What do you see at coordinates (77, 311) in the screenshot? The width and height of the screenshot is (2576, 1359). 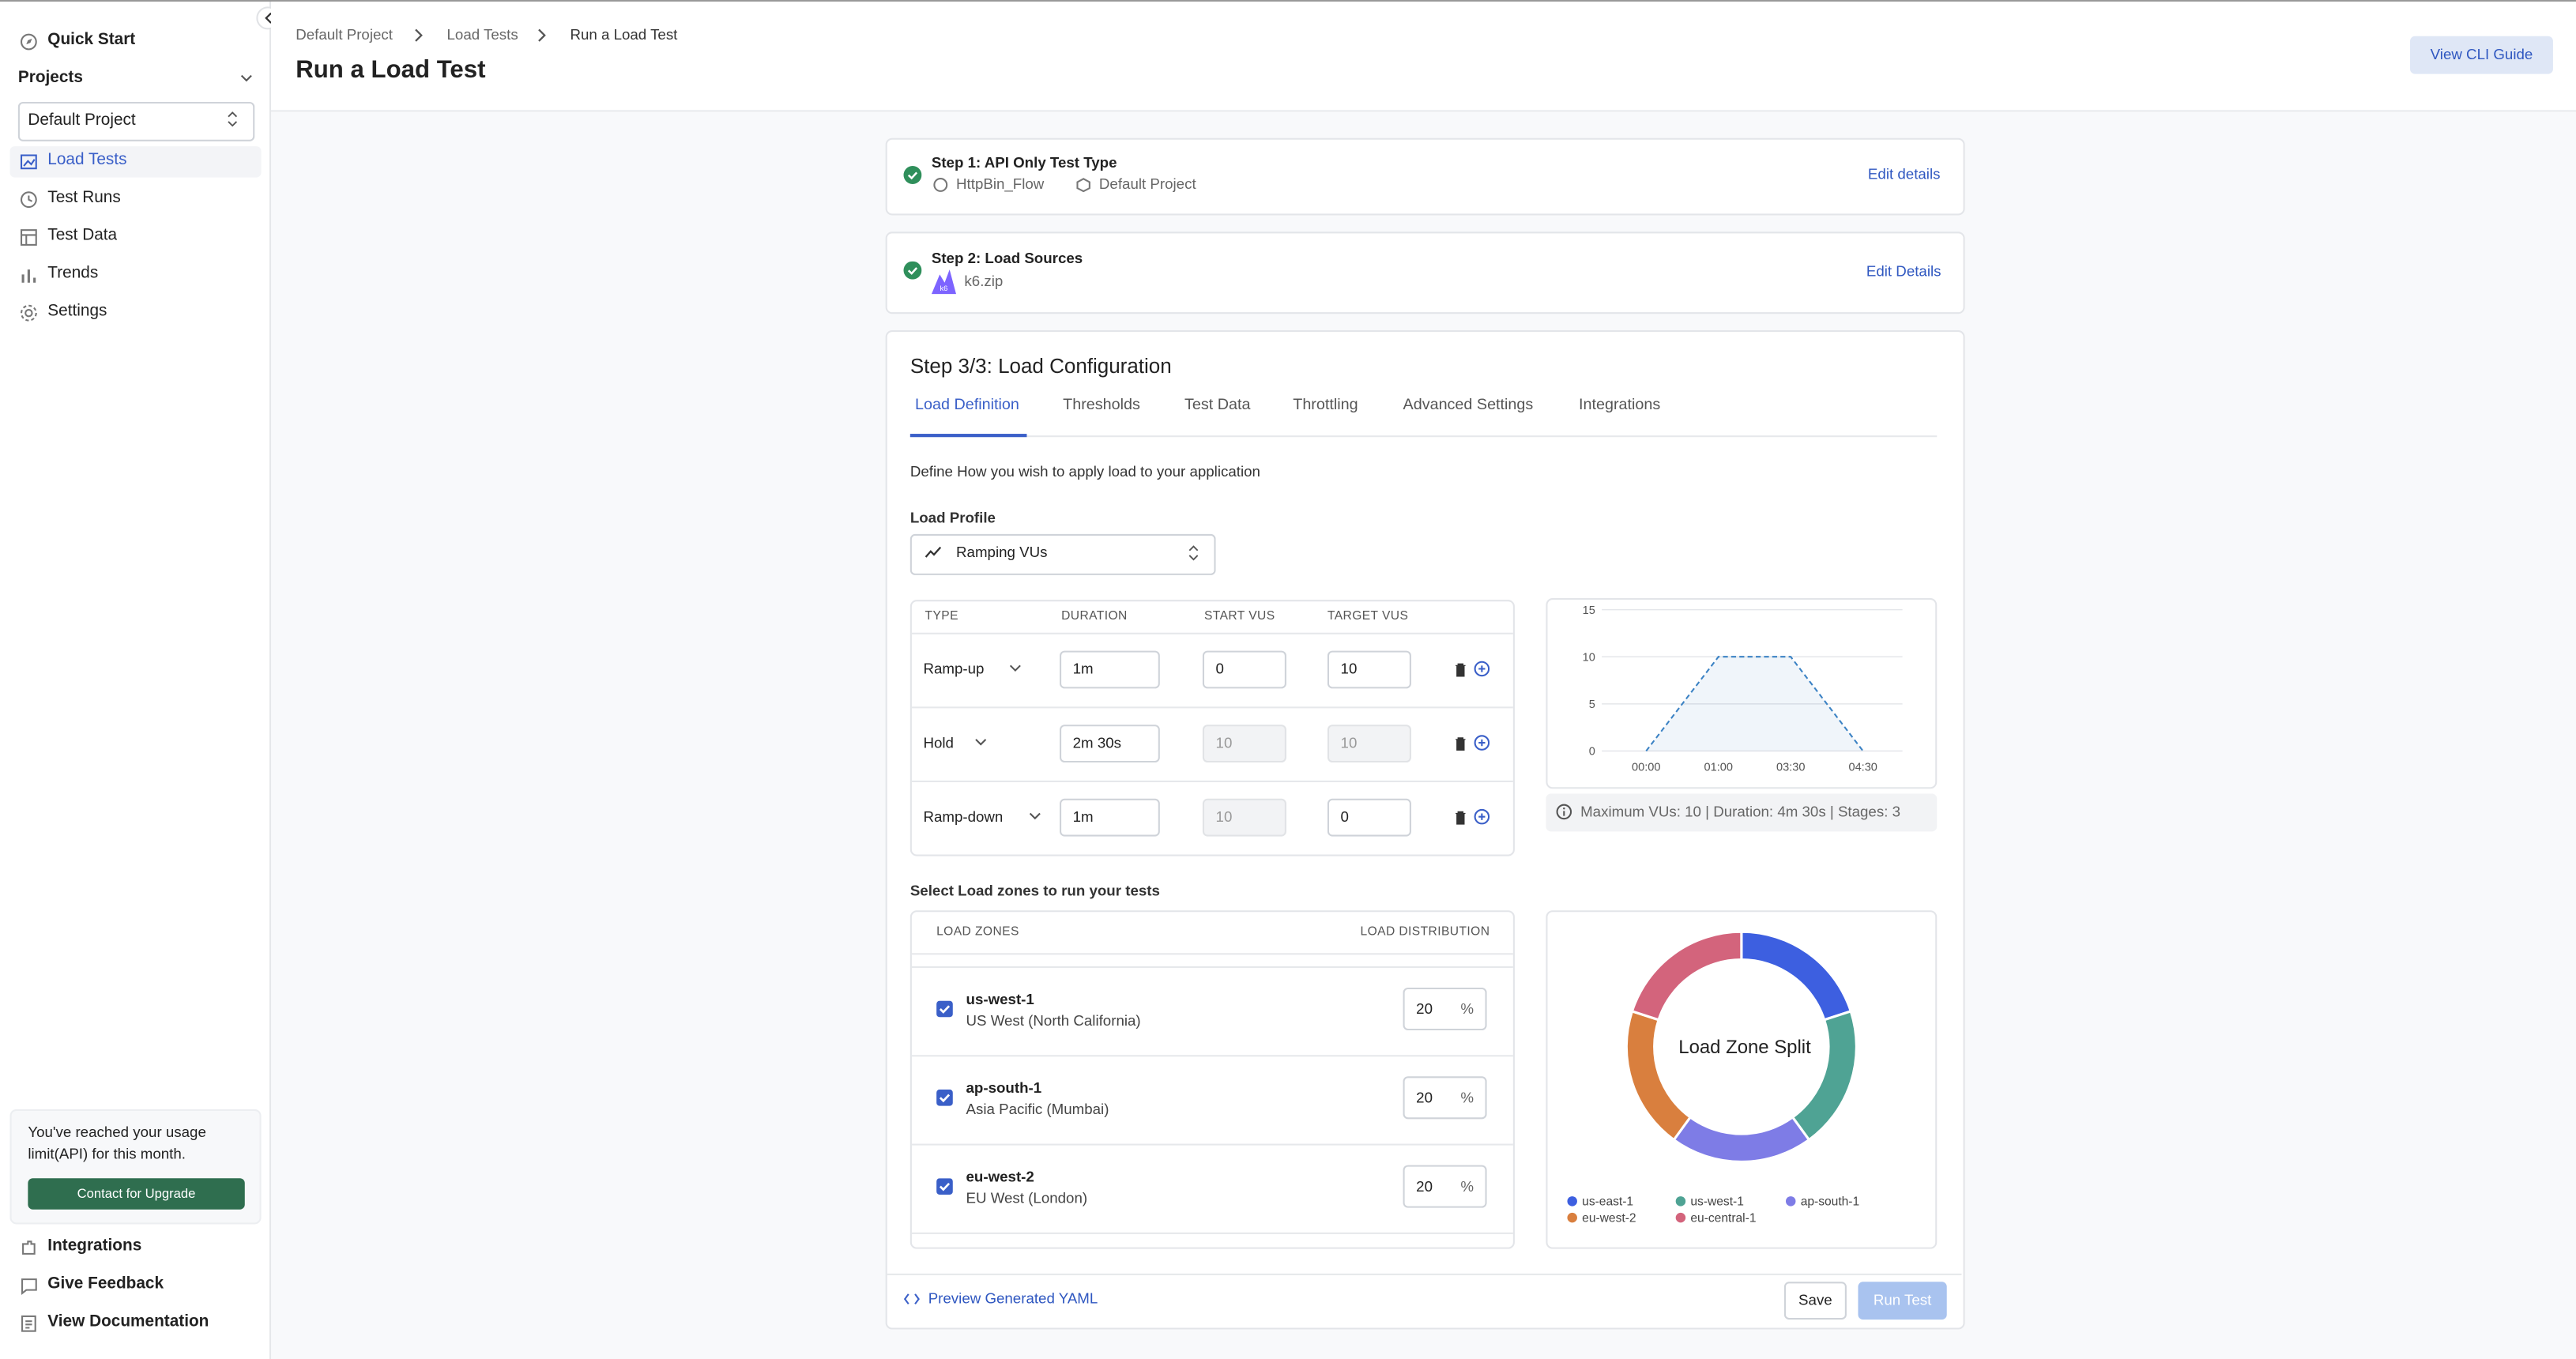 I see `nav-item: Settings` at bounding box center [77, 311].